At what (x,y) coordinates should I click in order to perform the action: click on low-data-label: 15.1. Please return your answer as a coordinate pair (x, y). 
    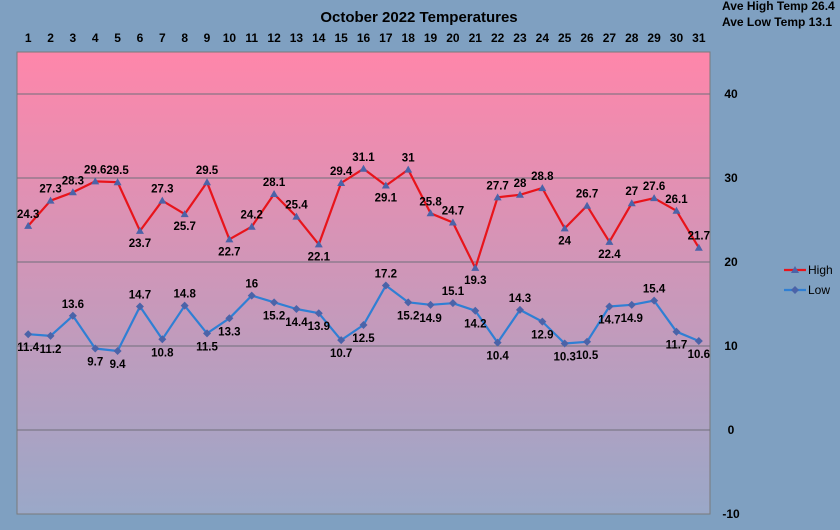
    Looking at the image, I should click on (453, 292).